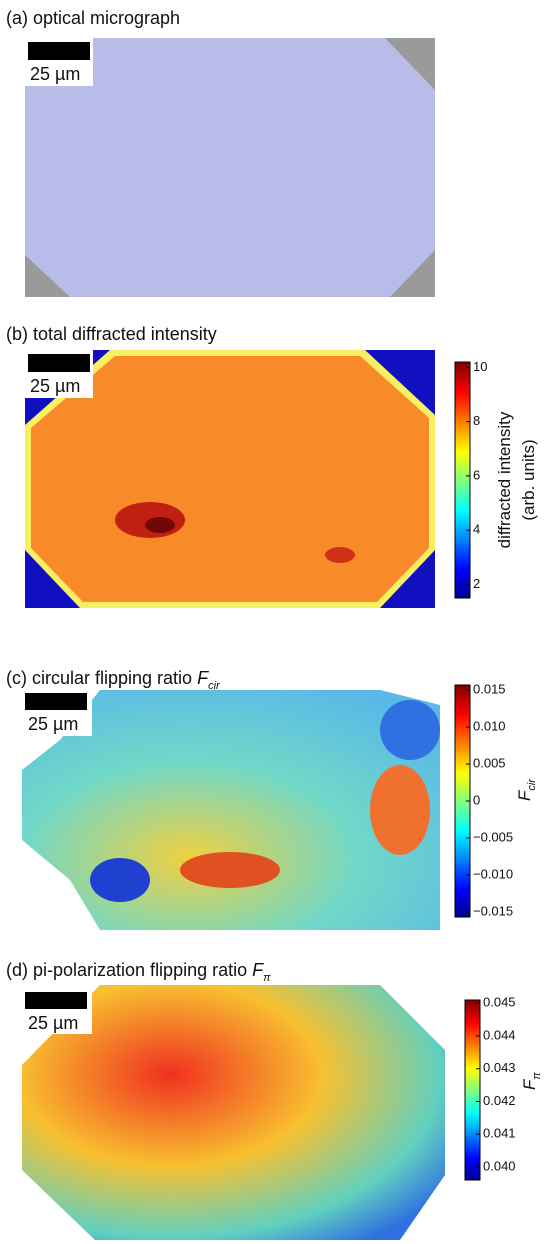  I want to click on colorbar-label-subscript: cir, so click(532, 784).